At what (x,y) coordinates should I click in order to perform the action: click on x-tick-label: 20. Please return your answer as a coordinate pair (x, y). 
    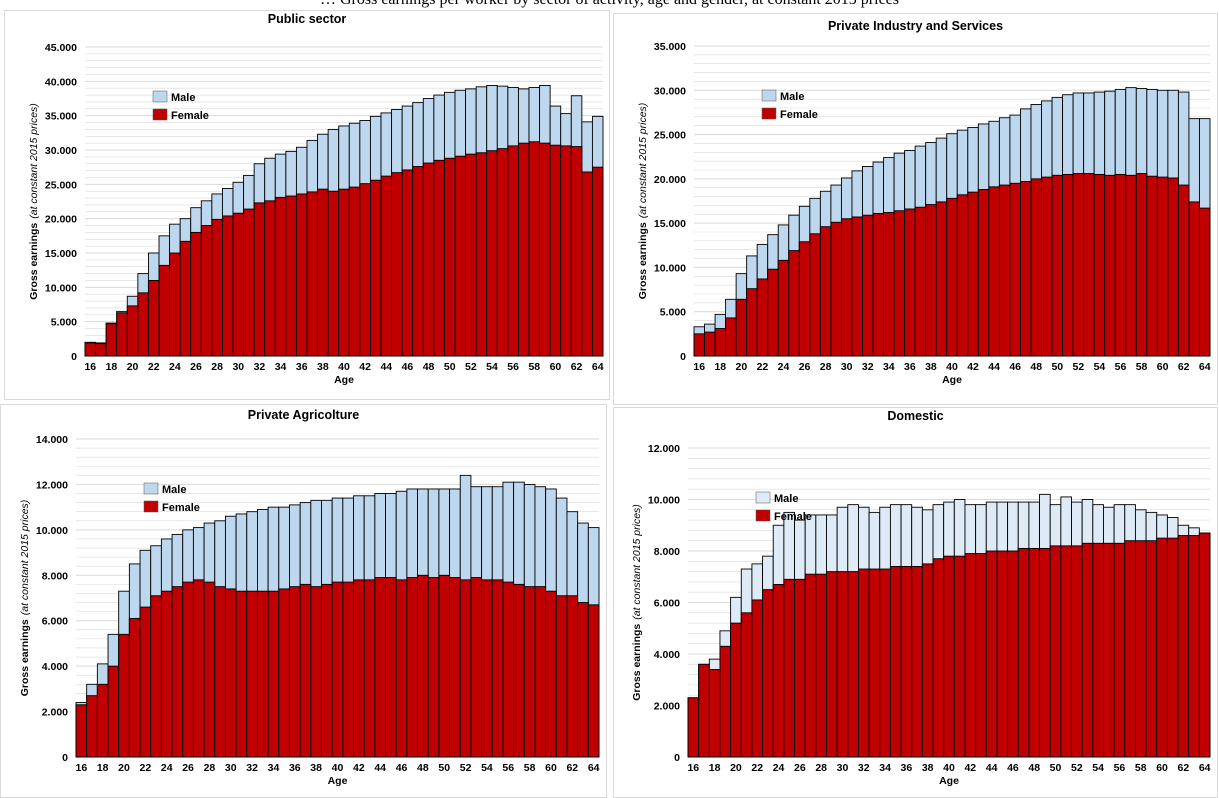
    Looking at the image, I should click on (742, 367).